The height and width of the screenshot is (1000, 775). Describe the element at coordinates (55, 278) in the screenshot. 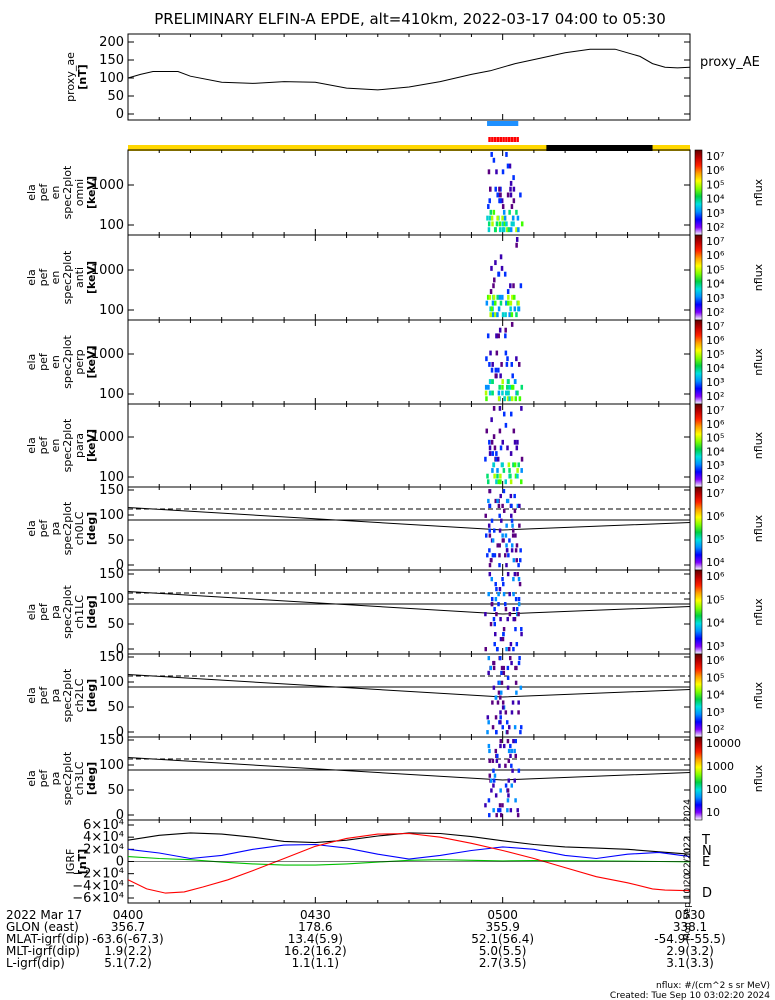

I see `y-axis-label: en` at that location.